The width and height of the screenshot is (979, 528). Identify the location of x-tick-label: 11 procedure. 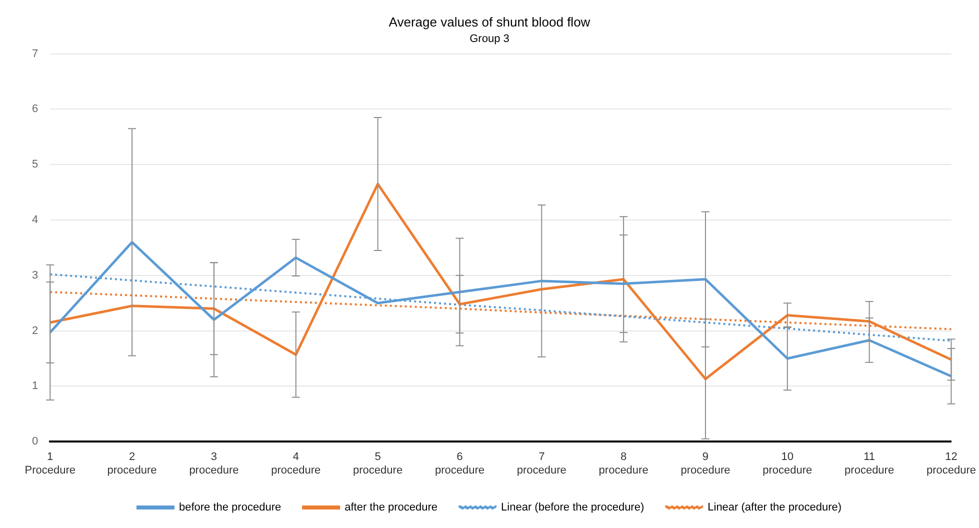
(869, 463).